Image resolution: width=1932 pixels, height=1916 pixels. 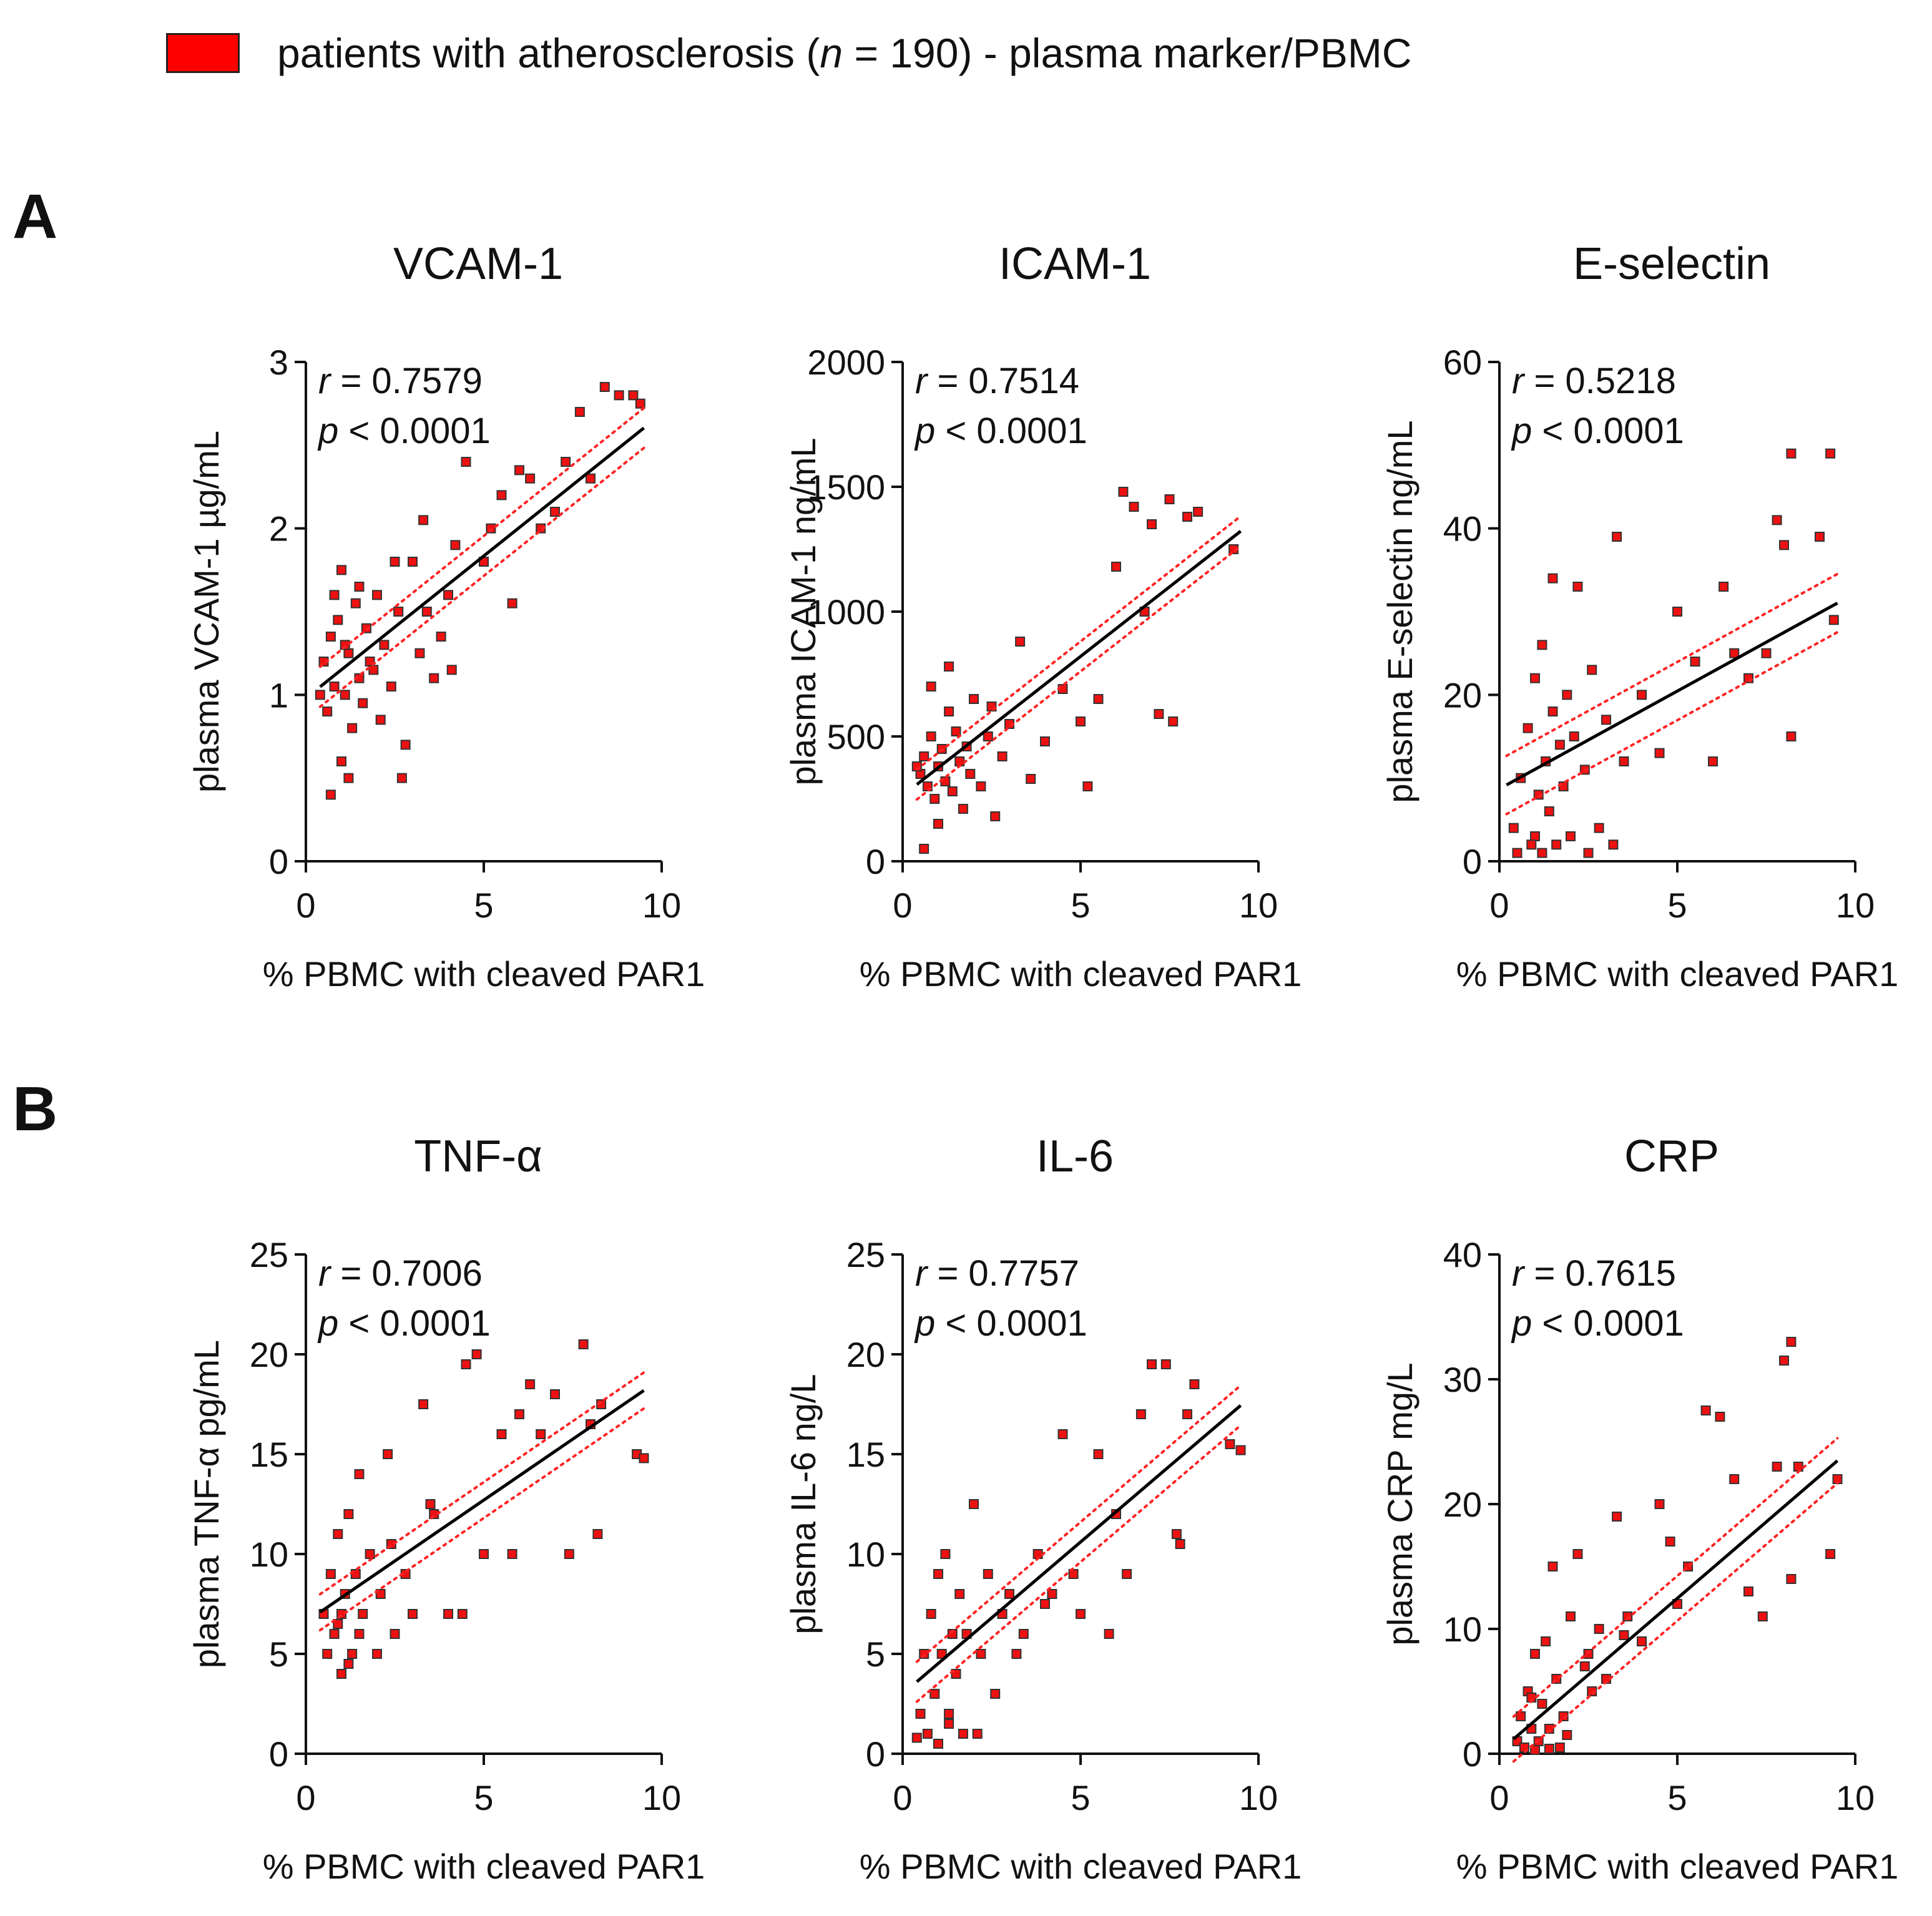 I want to click on p-symbol: p, so click(x=327, y=1323).